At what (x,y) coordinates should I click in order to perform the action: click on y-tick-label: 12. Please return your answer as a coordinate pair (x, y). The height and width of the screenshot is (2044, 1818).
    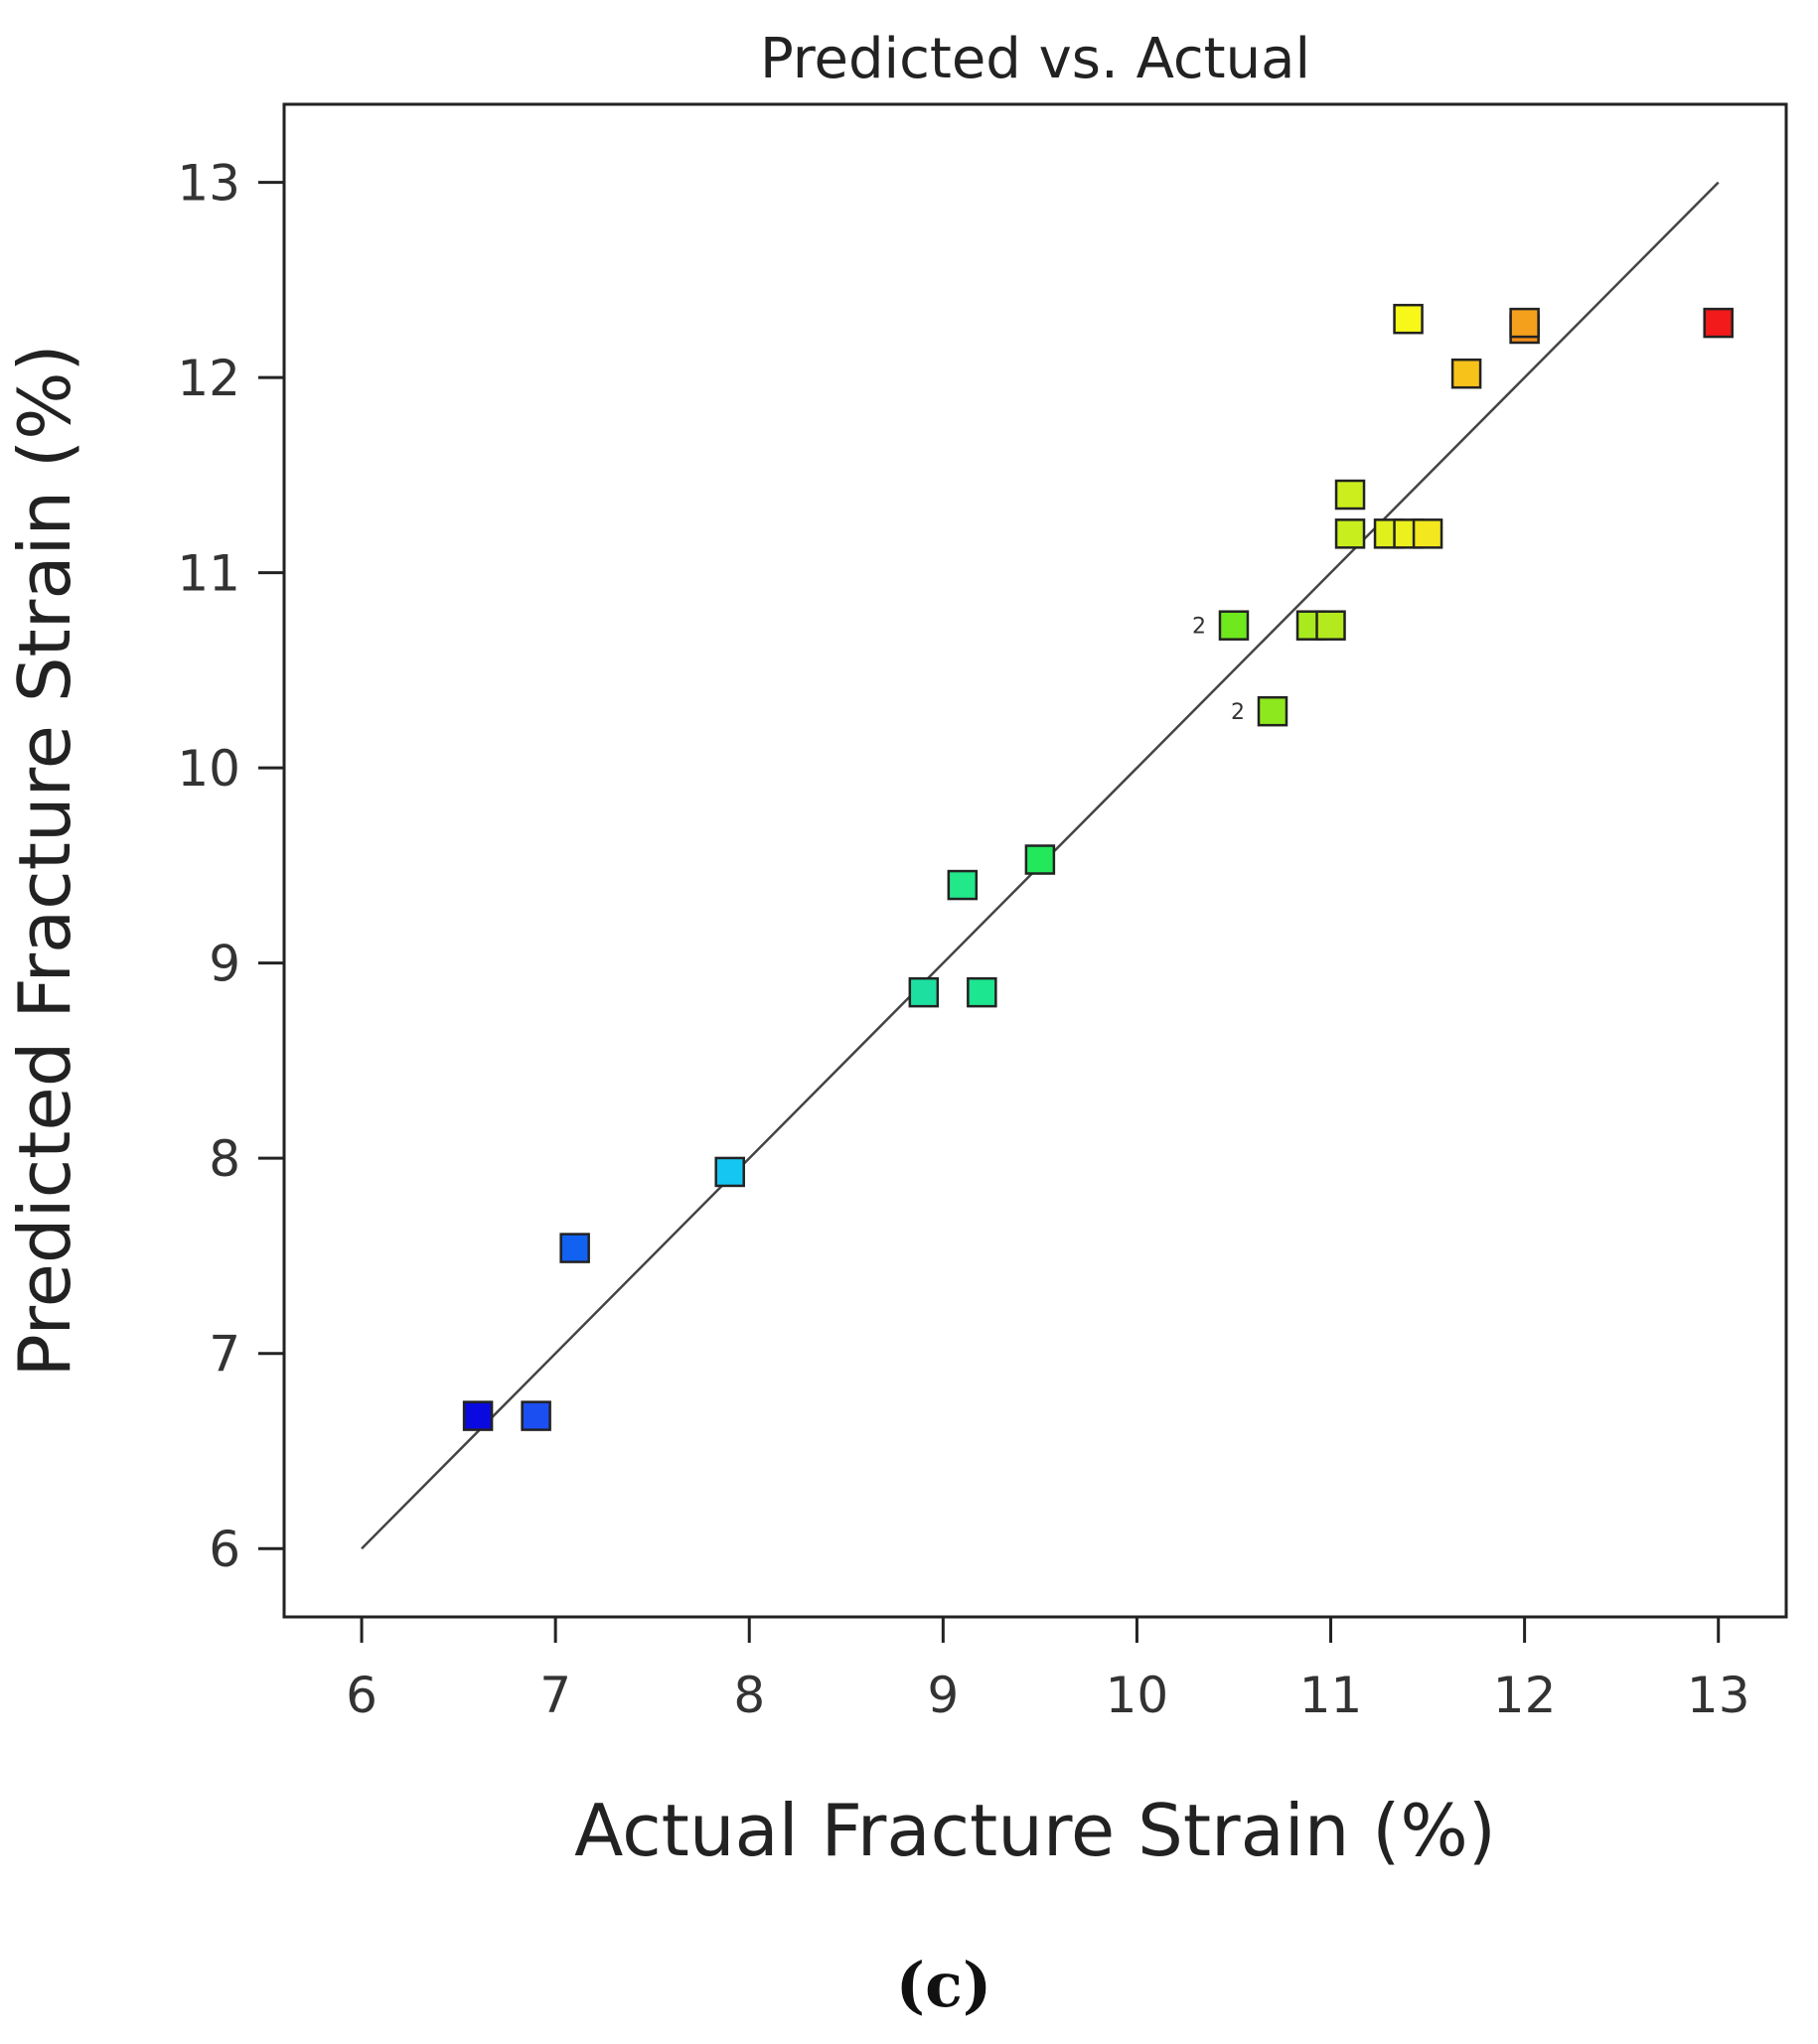
    Looking at the image, I should click on (208, 378).